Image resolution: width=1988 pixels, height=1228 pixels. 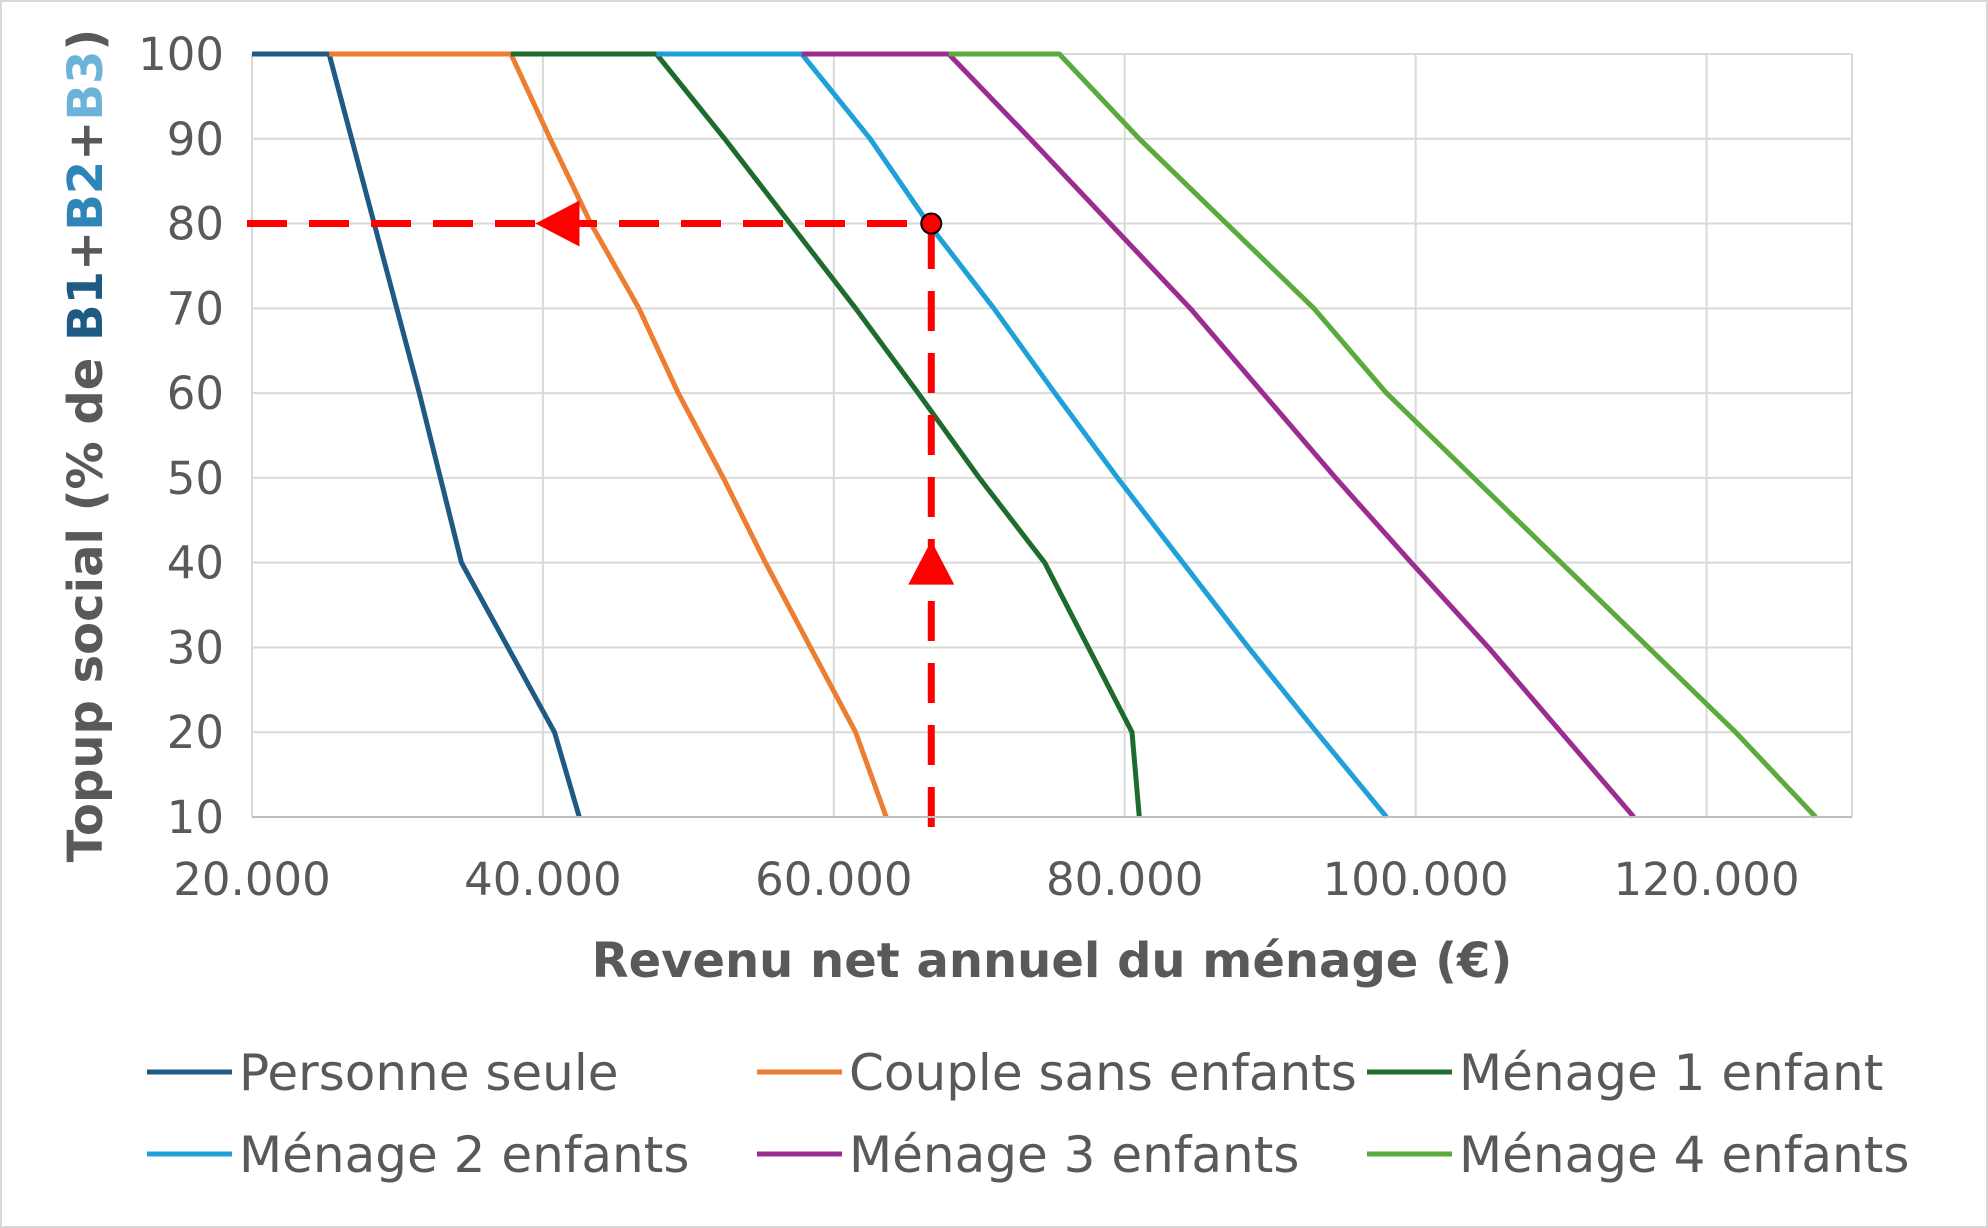 I want to click on annotation-arrow-up, so click(x=931, y=562).